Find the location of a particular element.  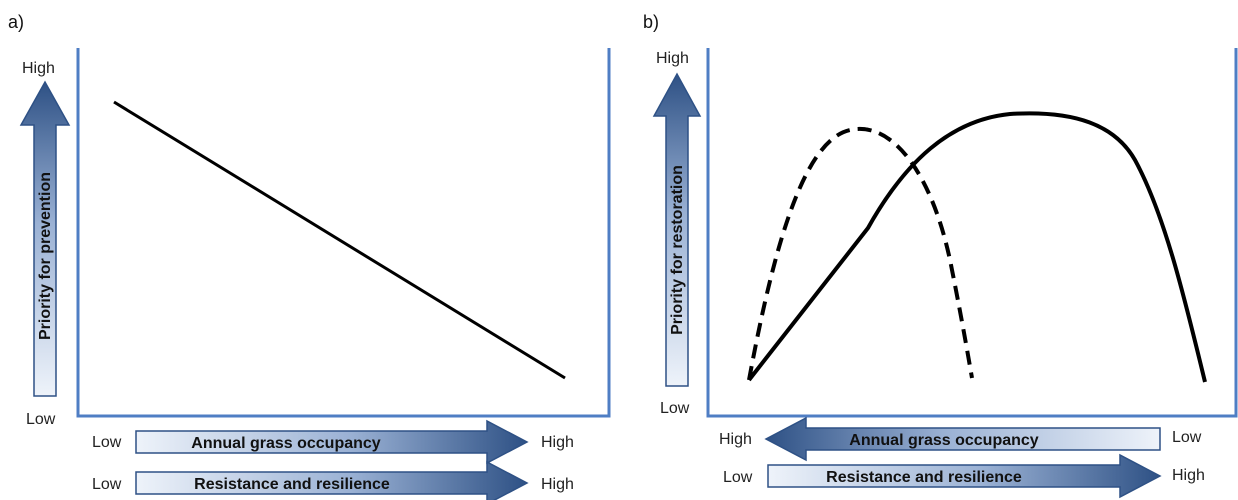

panel-b-dashed-curve is located at coordinates (860, 253).